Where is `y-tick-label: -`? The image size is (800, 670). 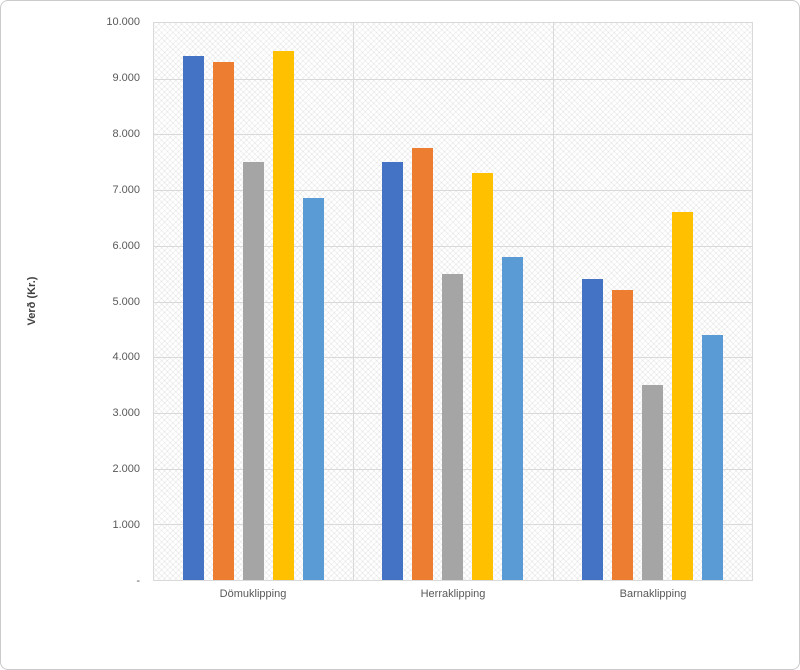 y-tick-label: - is located at coordinates (138, 581).